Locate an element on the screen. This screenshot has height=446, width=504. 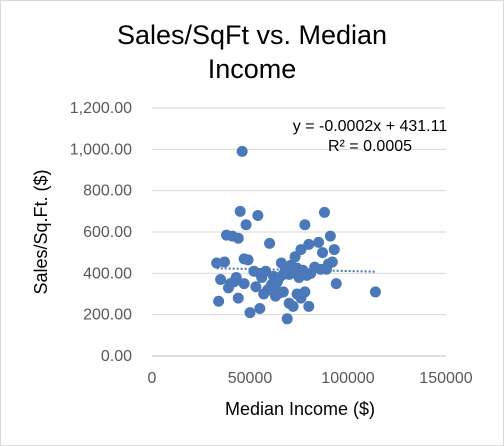
trendline is located at coordinates (296, 270).